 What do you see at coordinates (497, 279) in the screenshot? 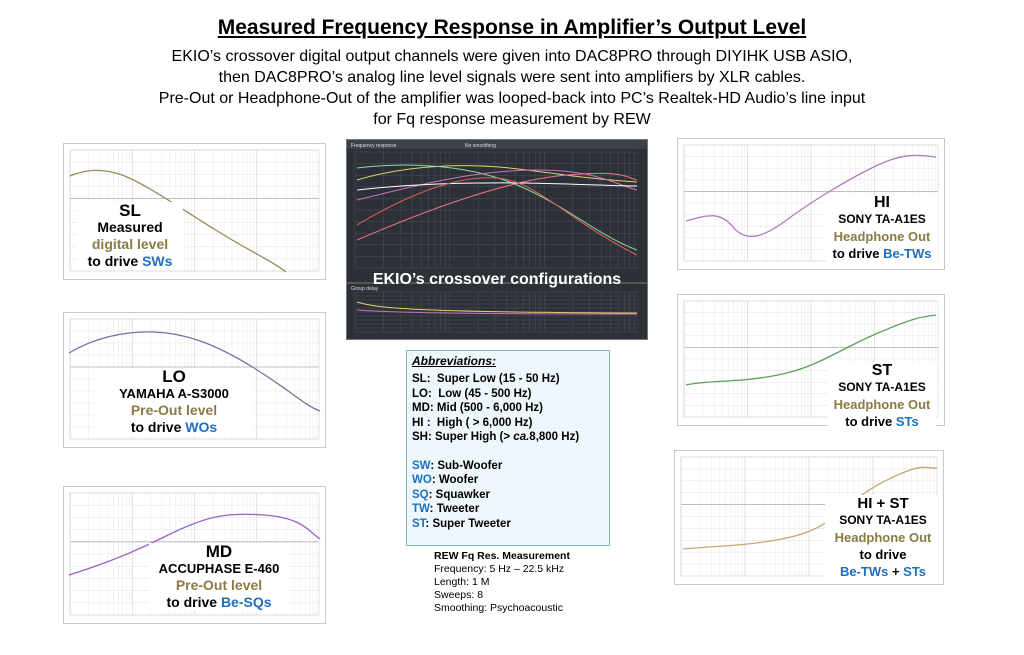
I see `crossover-caption: EKIO’s crossover configurations` at bounding box center [497, 279].